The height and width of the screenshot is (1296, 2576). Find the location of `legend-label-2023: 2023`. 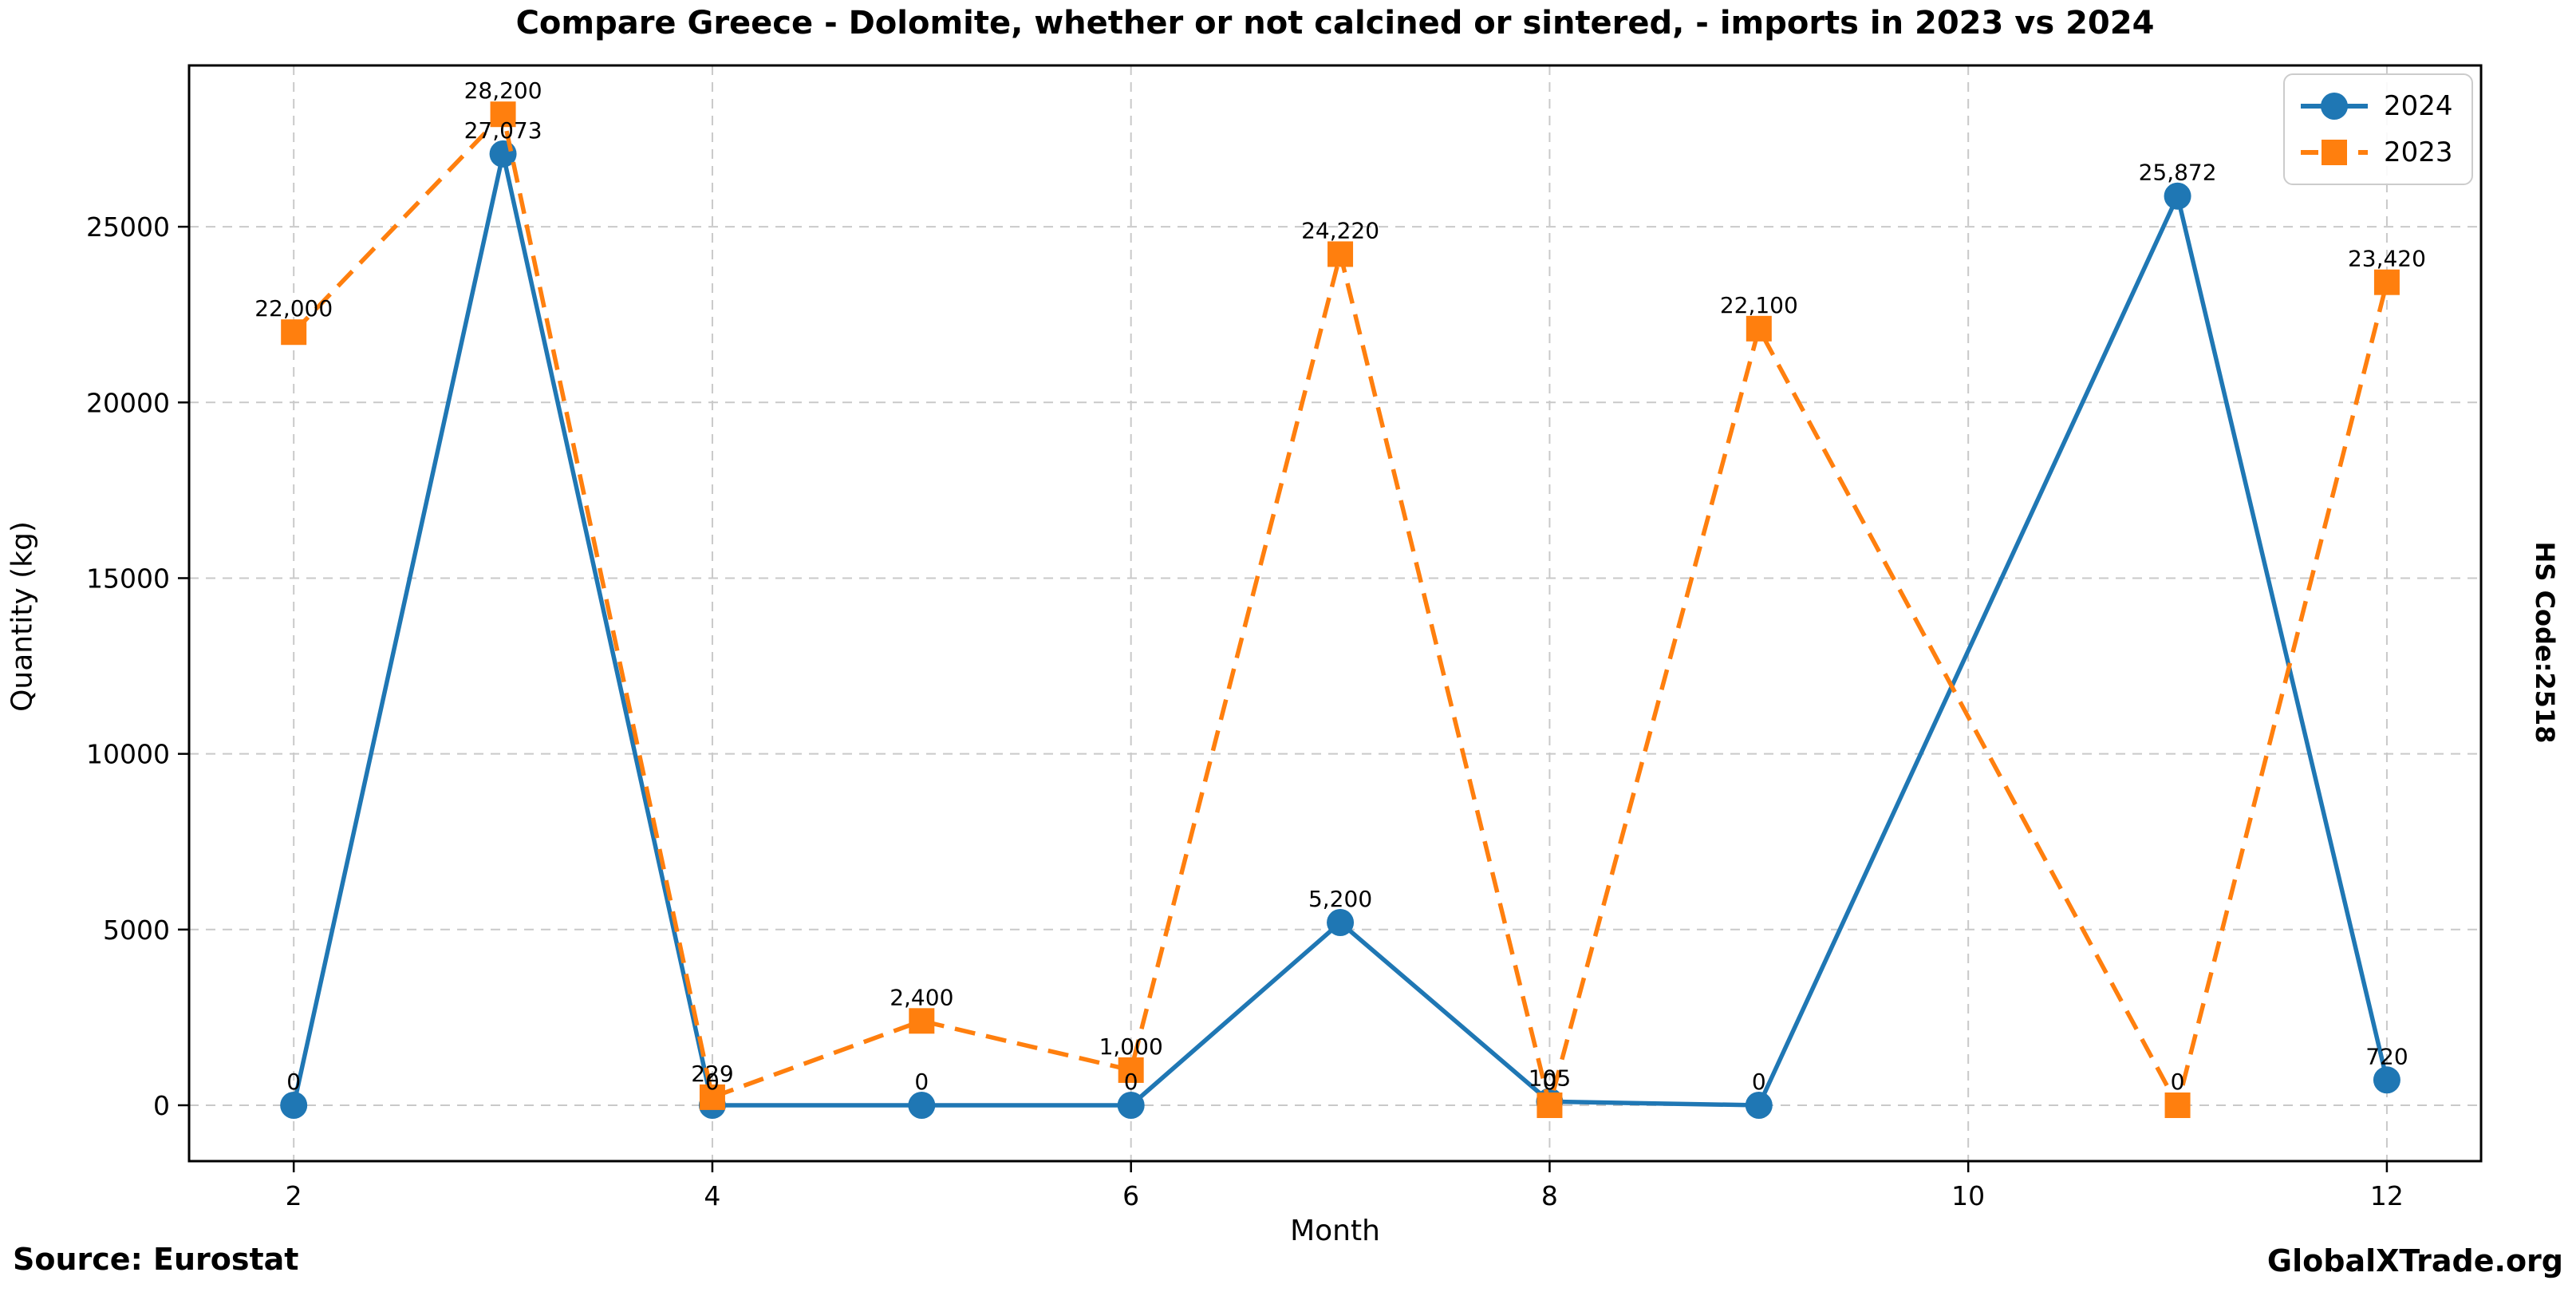

legend-label-2023: 2023 is located at coordinates (2418, 152).